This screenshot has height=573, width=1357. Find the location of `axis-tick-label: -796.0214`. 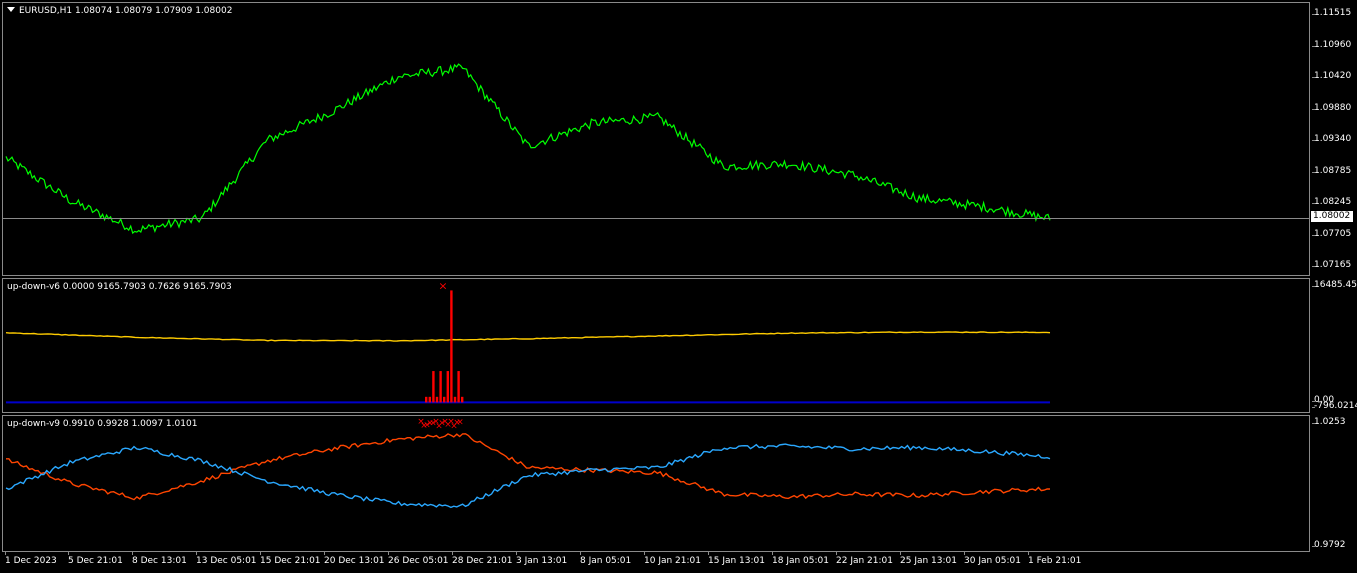

axis-tick-label: -796.0214 is located at coordinates (1334, 406).